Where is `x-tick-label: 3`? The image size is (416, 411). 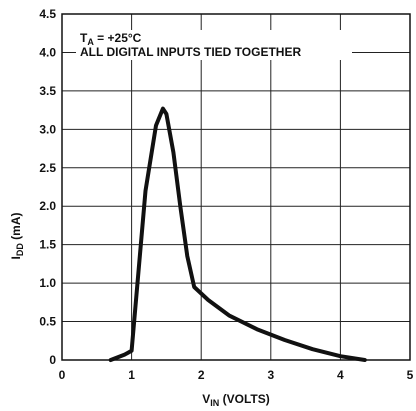
x-tick-label: 3 is located at coordinates (270, 375).